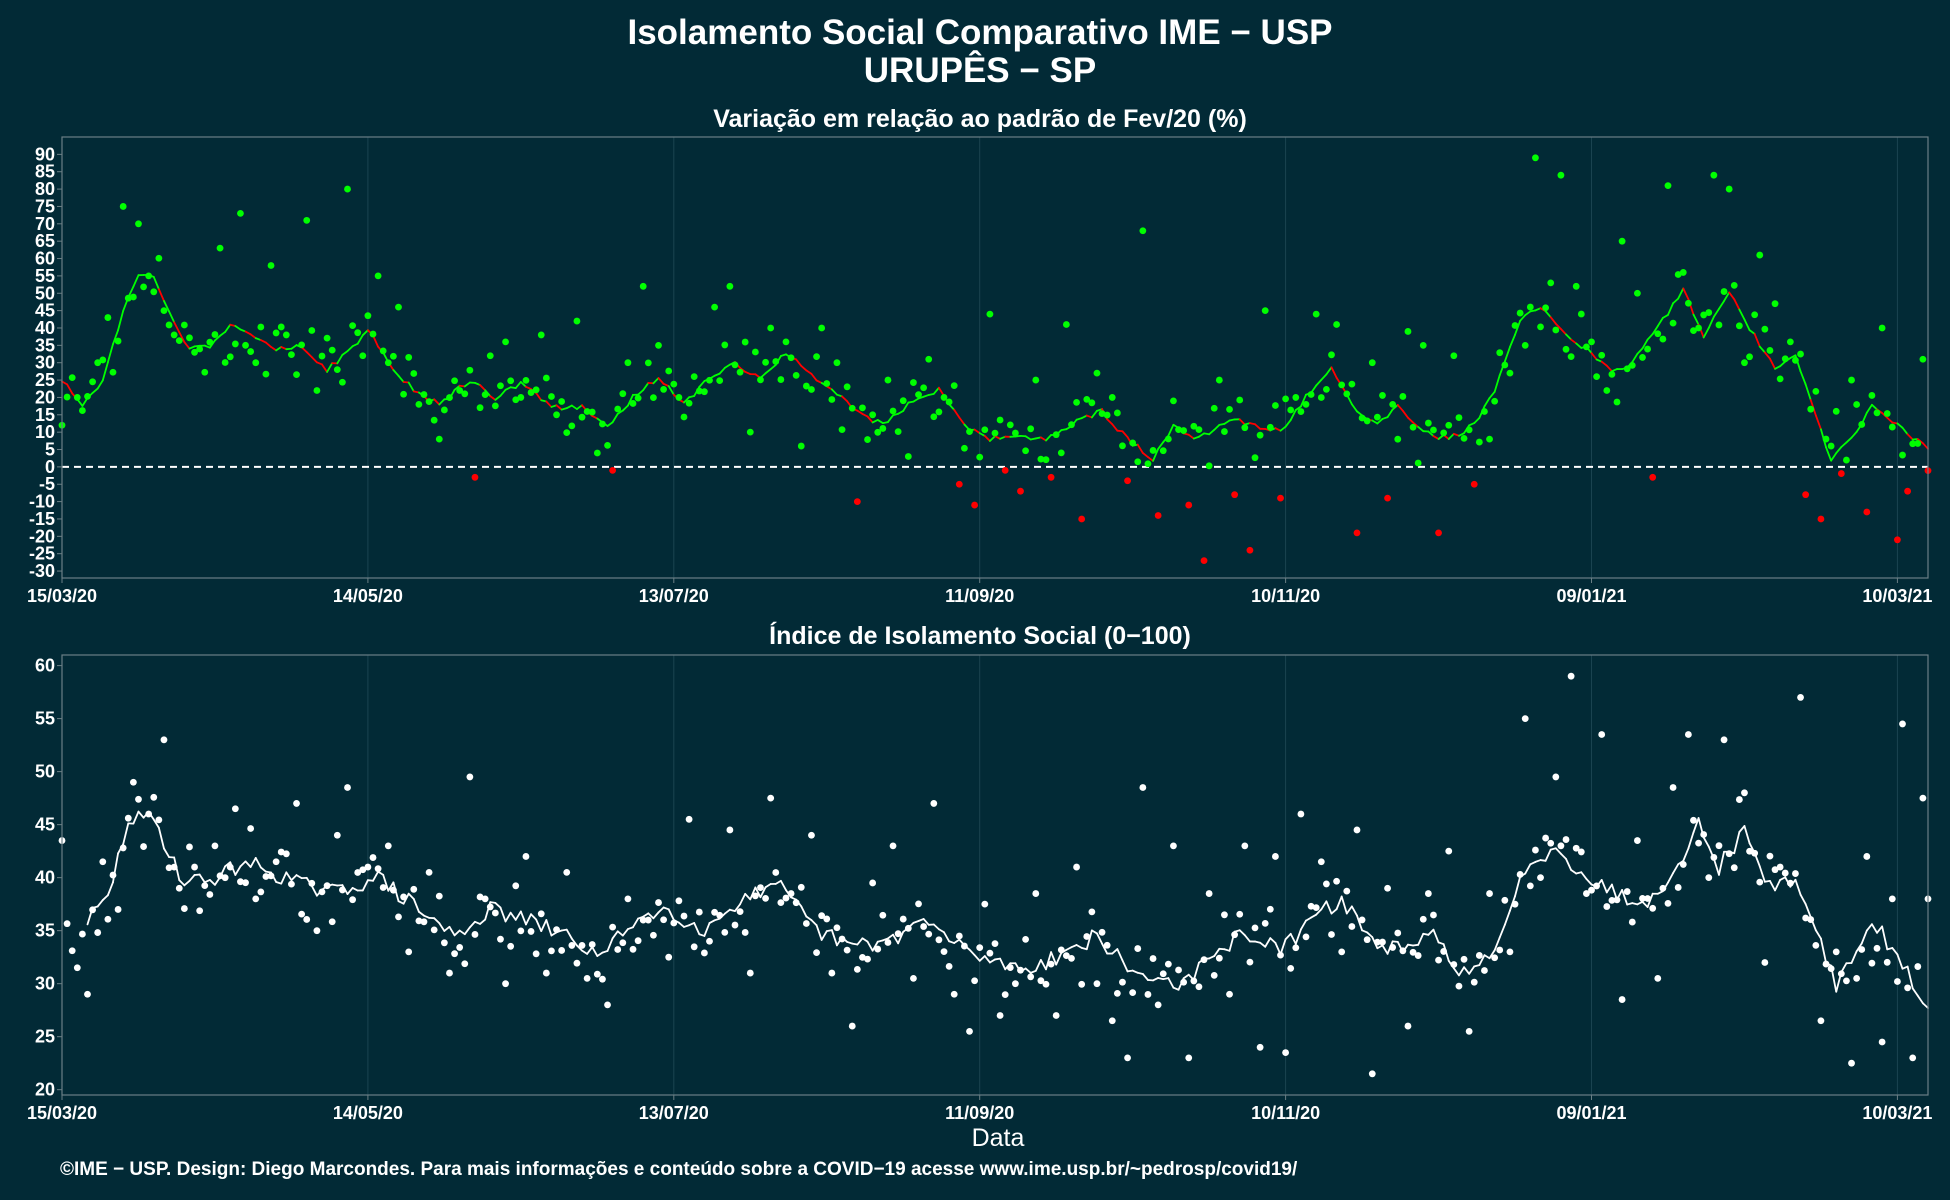 The image size is (1950, 1200). Describe the element at coordinates (42, 554) in the screenshot. I see `y-tick-label: -25` at that location.